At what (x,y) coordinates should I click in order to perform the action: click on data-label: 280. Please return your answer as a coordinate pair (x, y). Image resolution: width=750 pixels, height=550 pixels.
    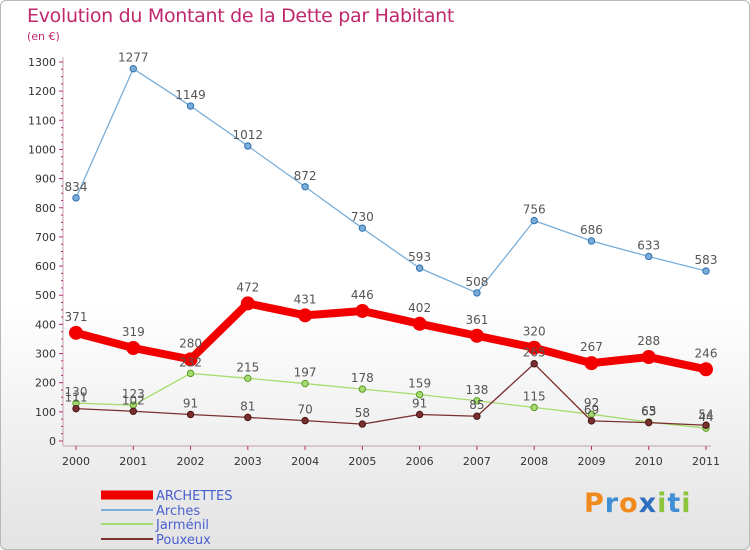
    Looking at the image, I should click on (190, 343).